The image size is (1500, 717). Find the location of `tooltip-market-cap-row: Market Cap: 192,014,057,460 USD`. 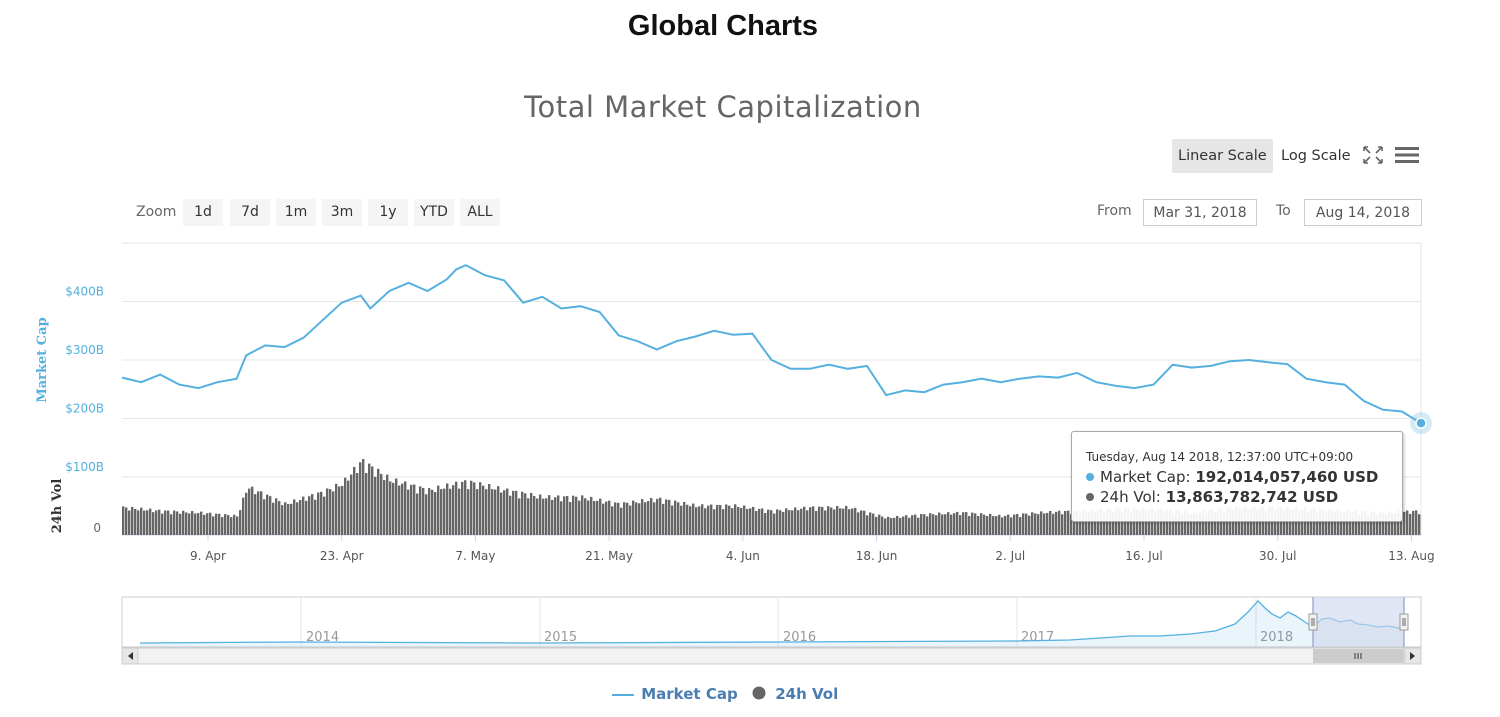

tooltip-market-cap-row: Market Cap: 192,014,057,460 USD is located at coordinates (1232, 477).